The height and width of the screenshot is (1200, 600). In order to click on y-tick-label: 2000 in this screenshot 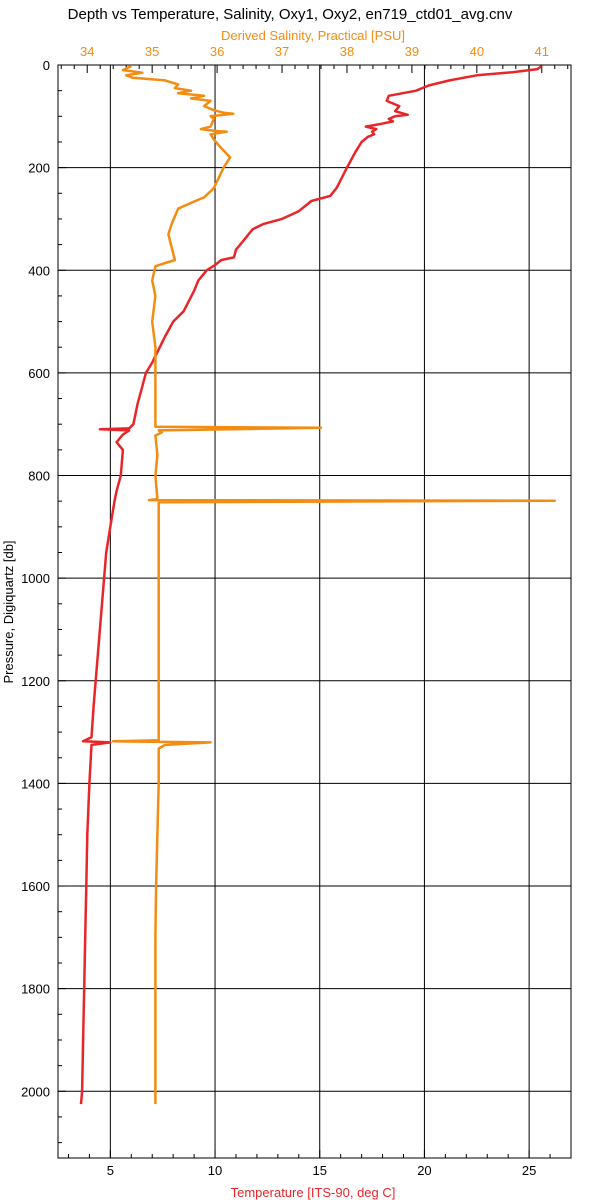, I will do `click(35, 1091)`.